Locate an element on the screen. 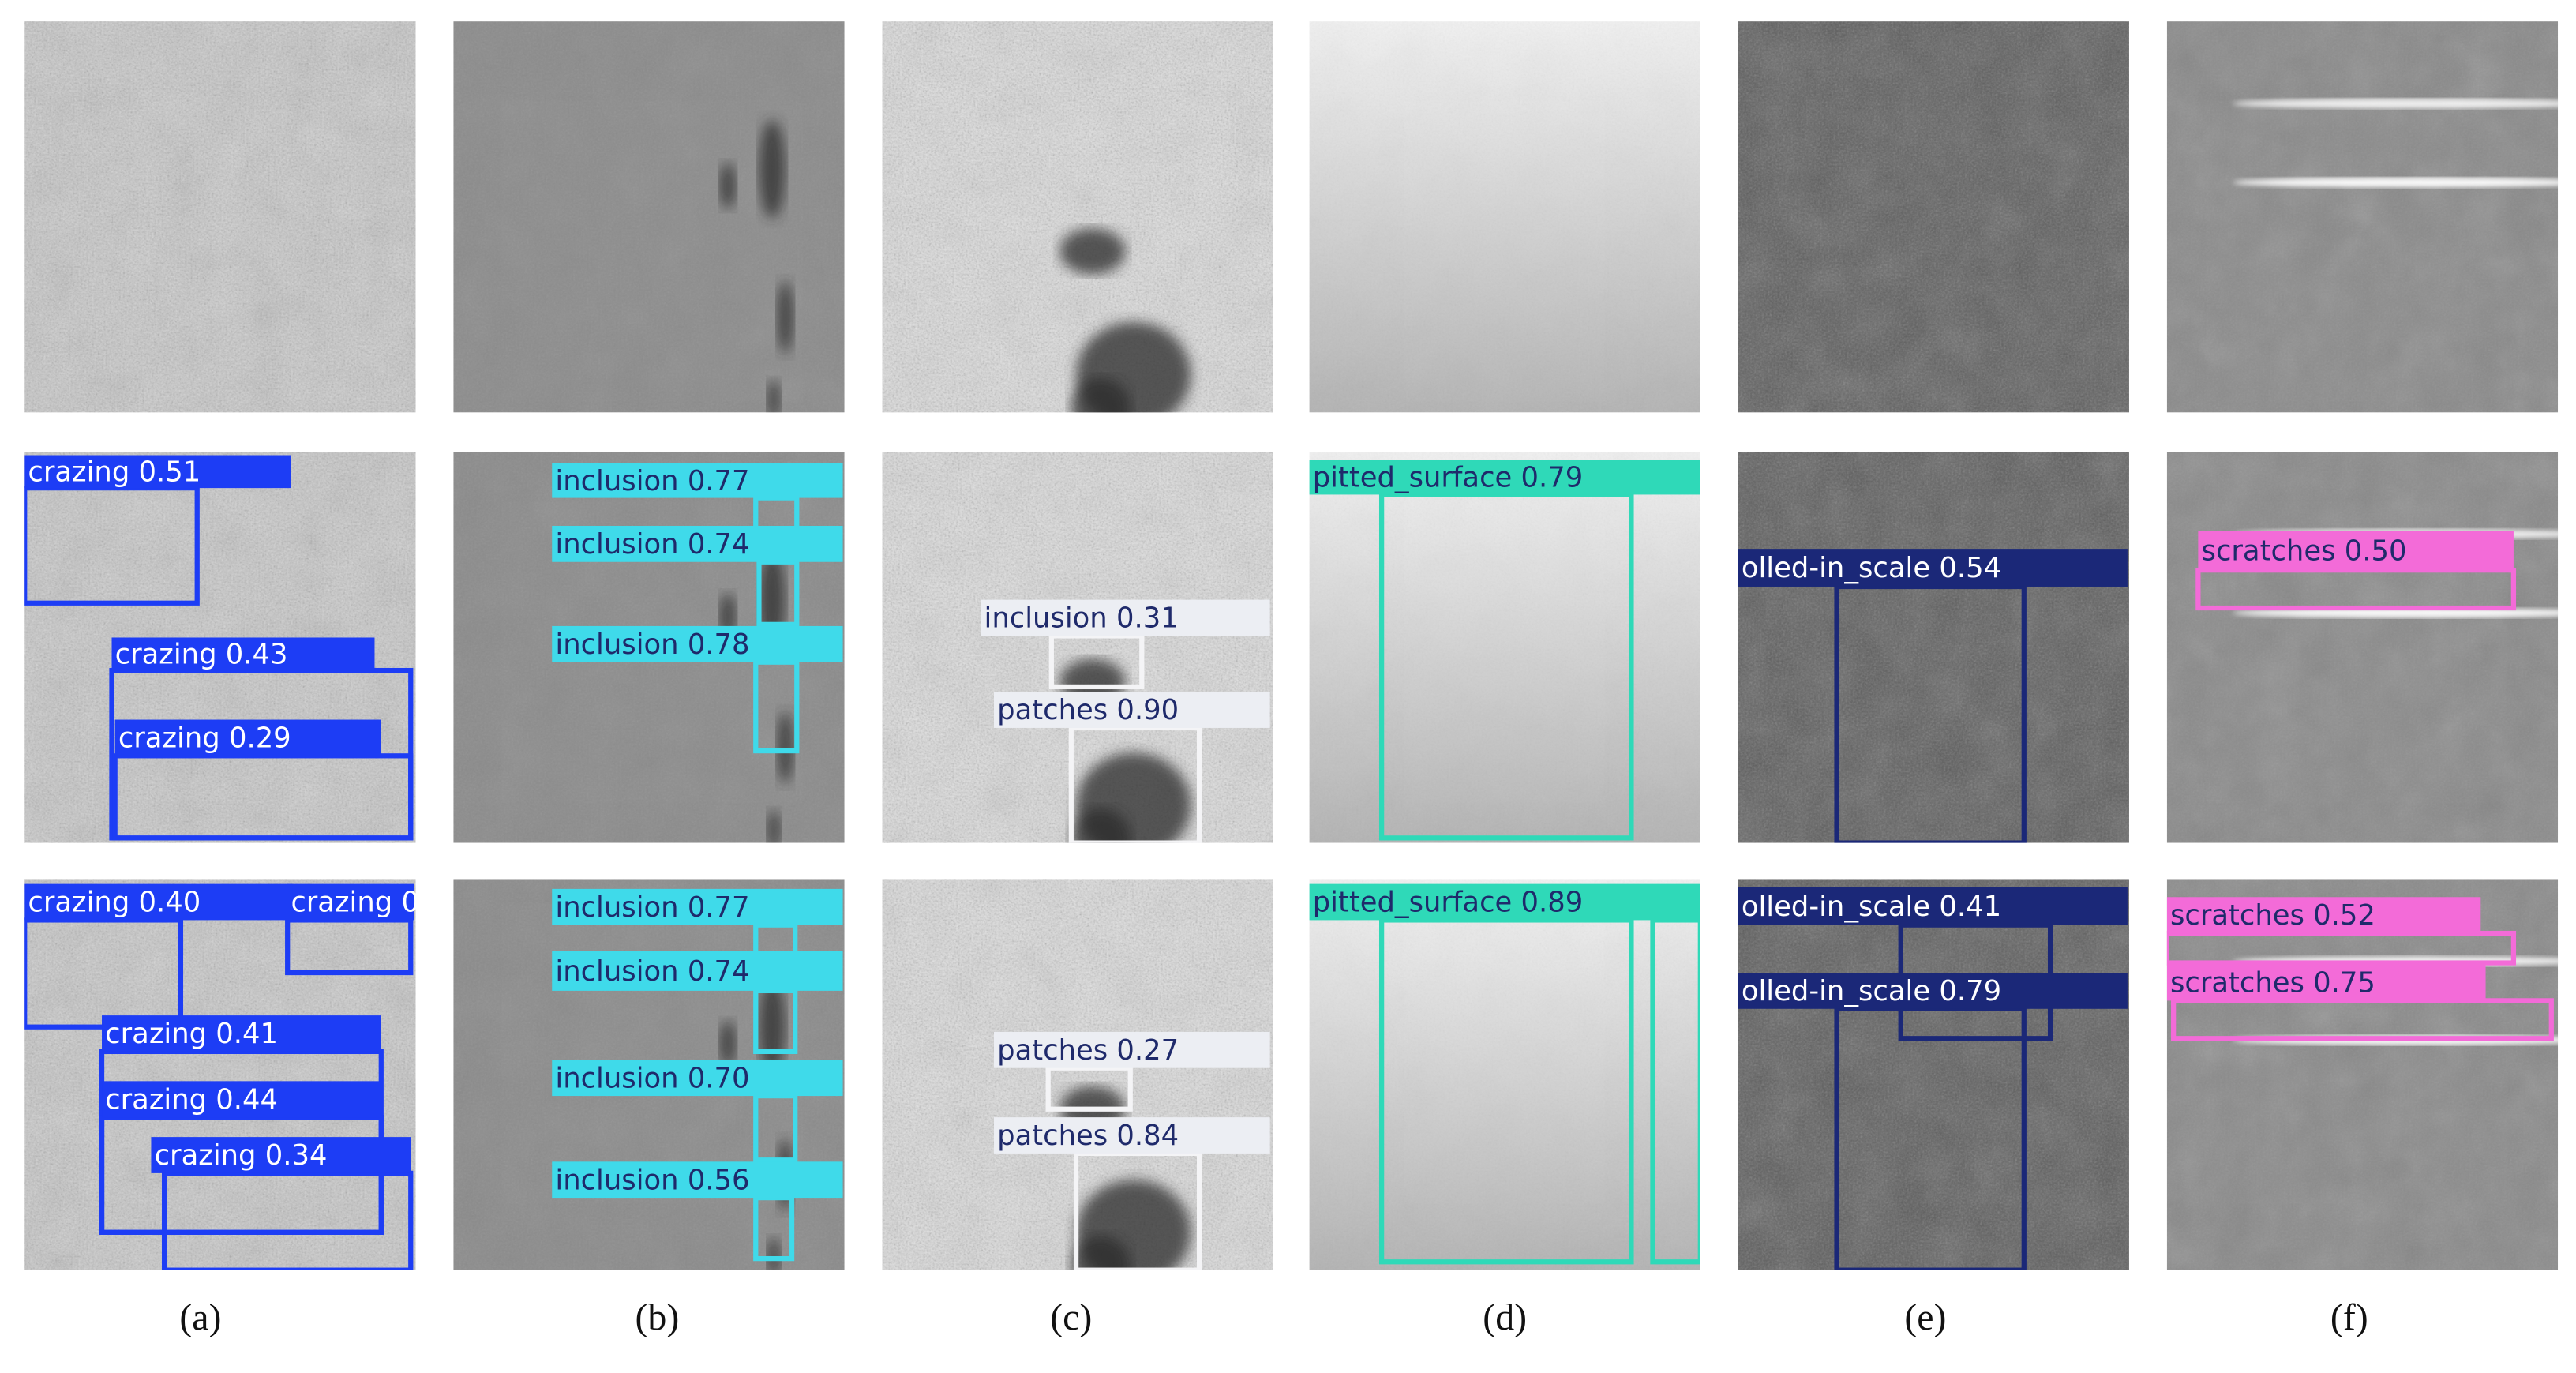  panel-caption: (e) is located at coordinates (1925, 1317).